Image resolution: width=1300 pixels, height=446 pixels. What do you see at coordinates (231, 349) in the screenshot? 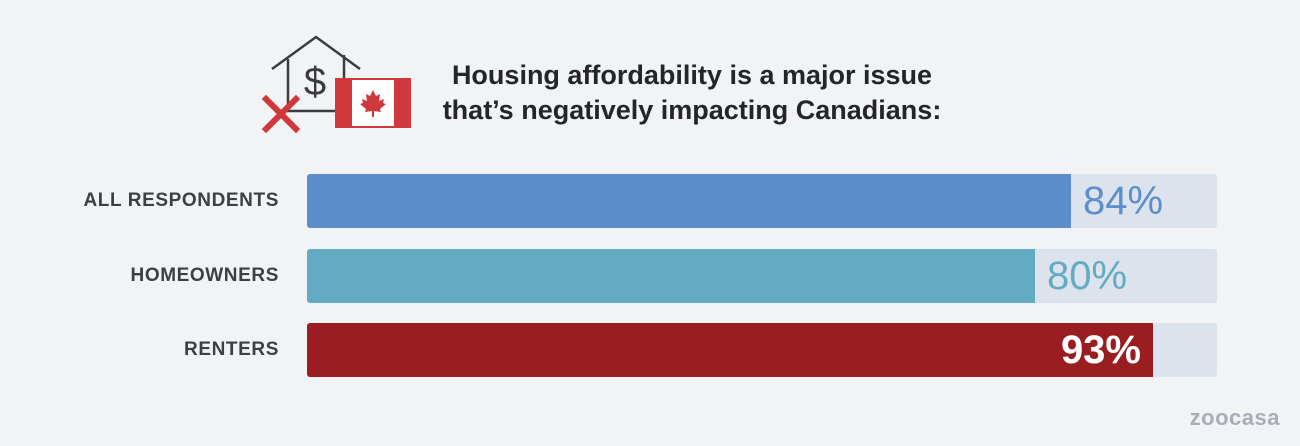
I see `category-label: RENTERS` at bounding box center [231, 349].